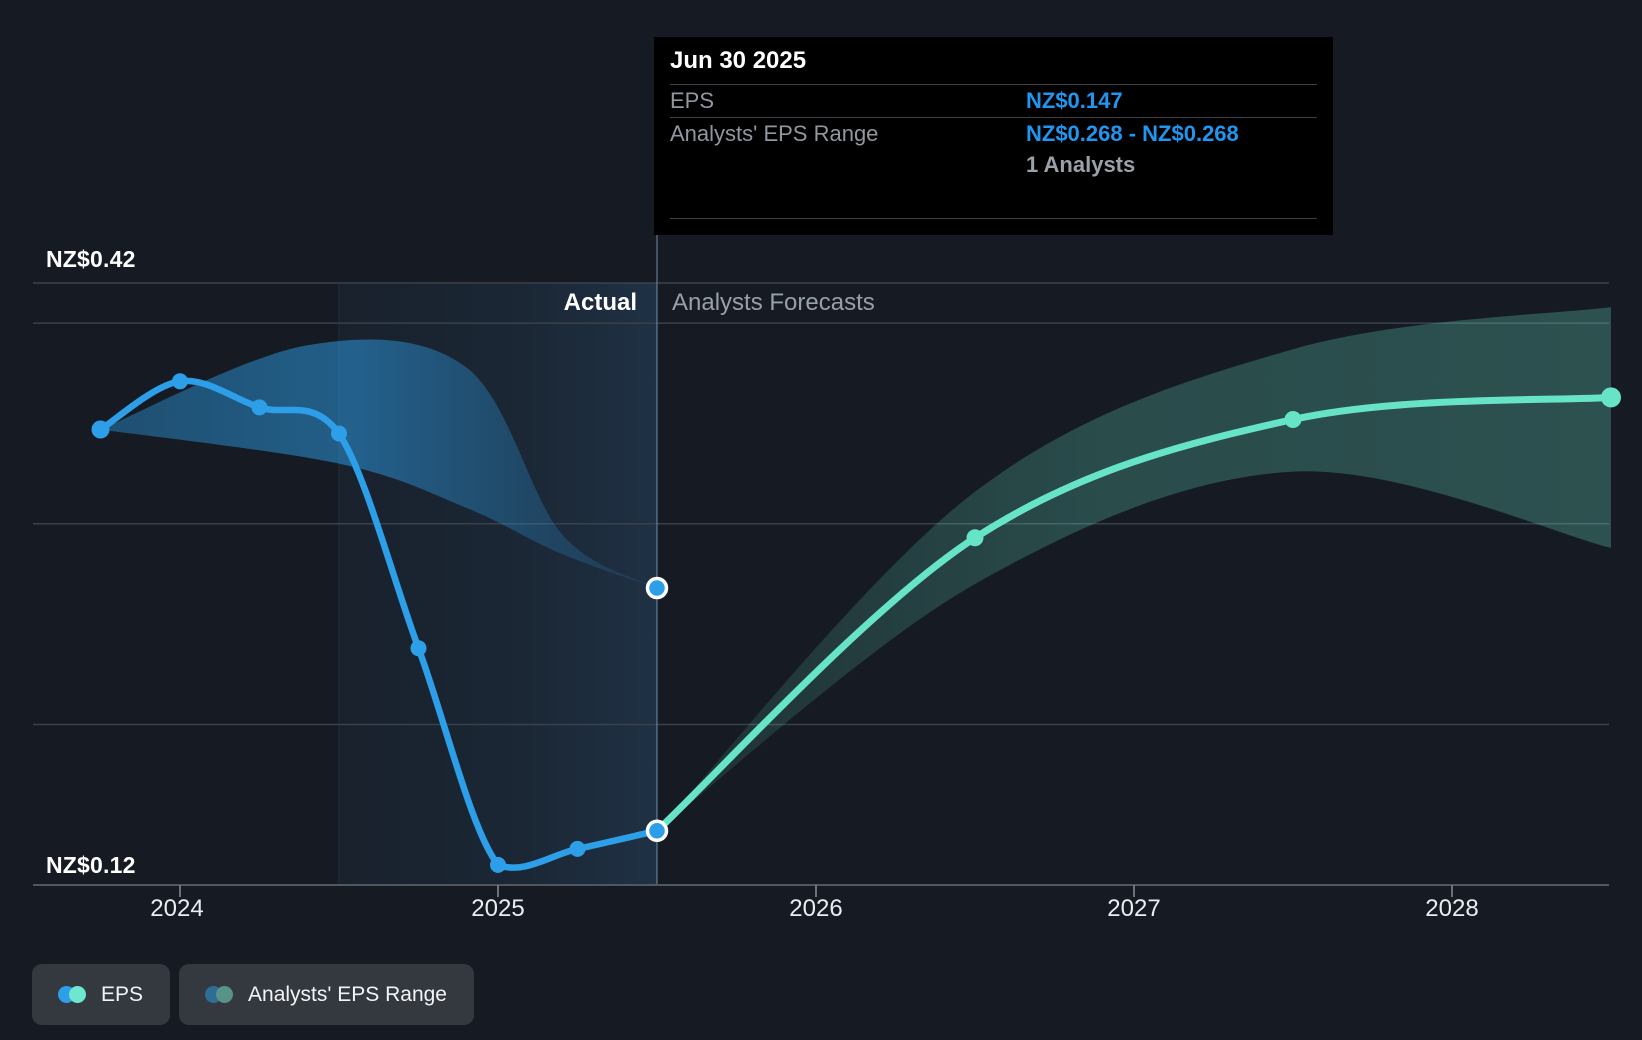 This screenshot has width=1642, height=1040. What do you see at coordinates (692, 100) in the screenshot?
I see `tooltip-eps-label: EPS` at bounding box center [692, 100].